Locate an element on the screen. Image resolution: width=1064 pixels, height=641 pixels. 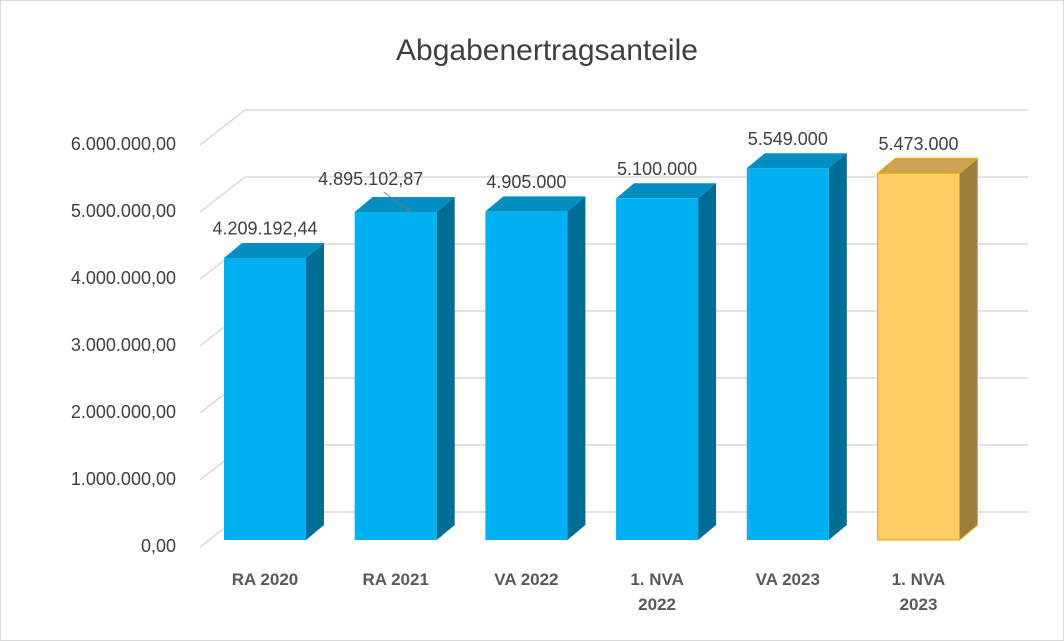
x-tick-label: 1. NVA 2022 is located at coordinates (657, 592).